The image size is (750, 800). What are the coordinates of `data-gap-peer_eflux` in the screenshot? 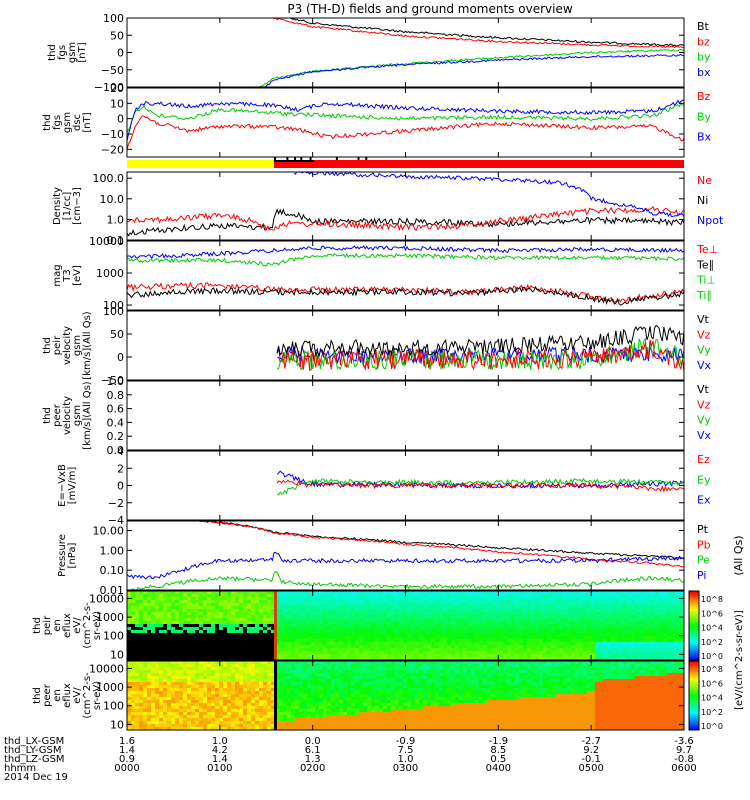 It's located at (275, 695).